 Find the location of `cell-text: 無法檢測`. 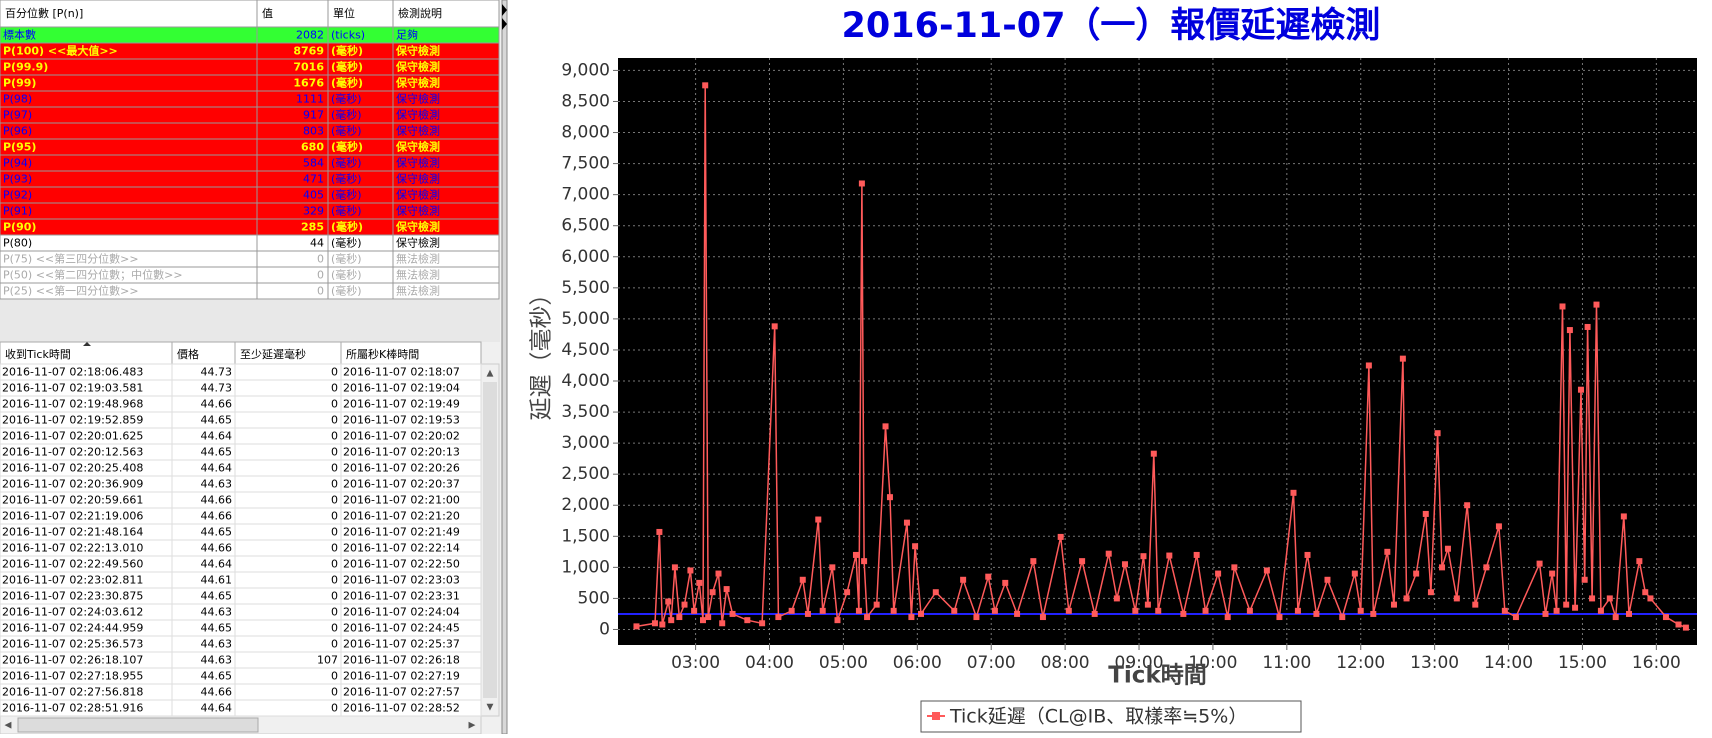

cell-text: 無法檢測 is located at coordinates (418, 275).